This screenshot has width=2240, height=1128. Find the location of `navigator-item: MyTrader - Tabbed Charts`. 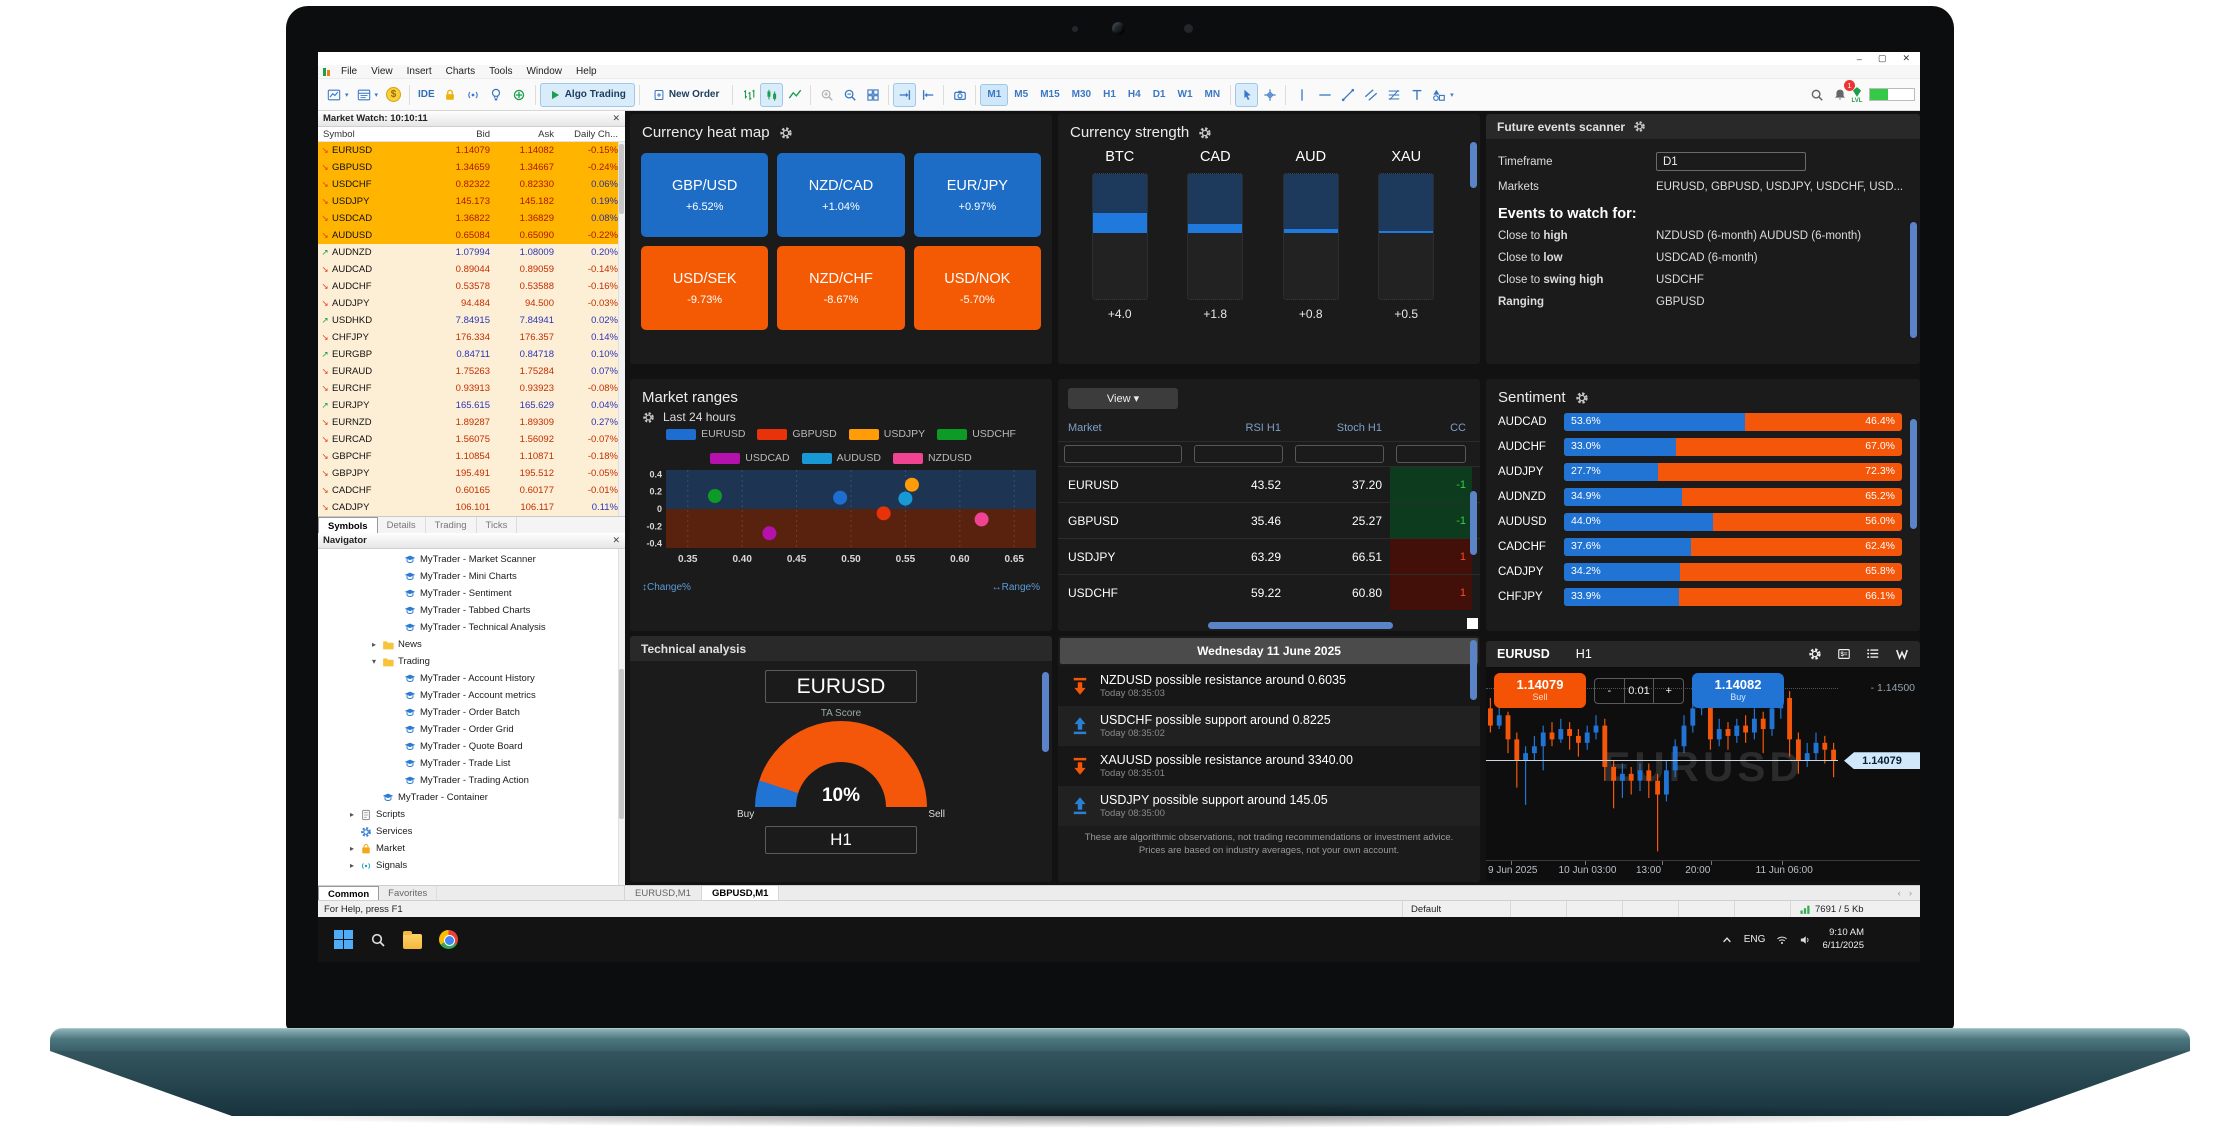

navigator-item: MyTrader - Tabbed Charts is located at coordinates (471, 610).